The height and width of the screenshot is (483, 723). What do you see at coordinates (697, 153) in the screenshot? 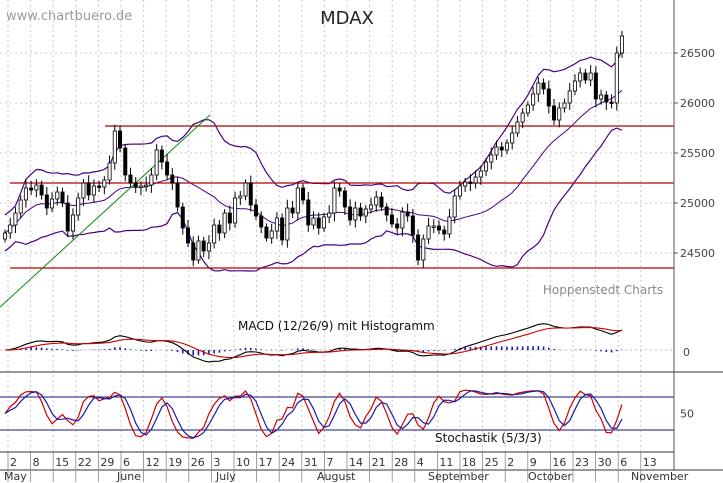
I see `price-tick-label: 25500` at bounding box center [697, 153].